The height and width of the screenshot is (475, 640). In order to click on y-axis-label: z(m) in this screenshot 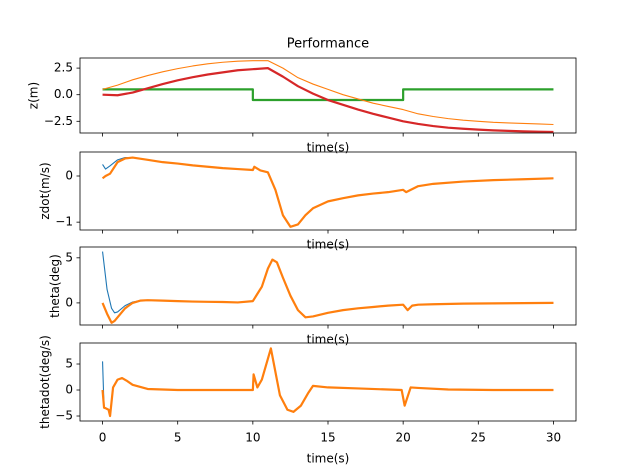, I will do `click(33, 95)`.